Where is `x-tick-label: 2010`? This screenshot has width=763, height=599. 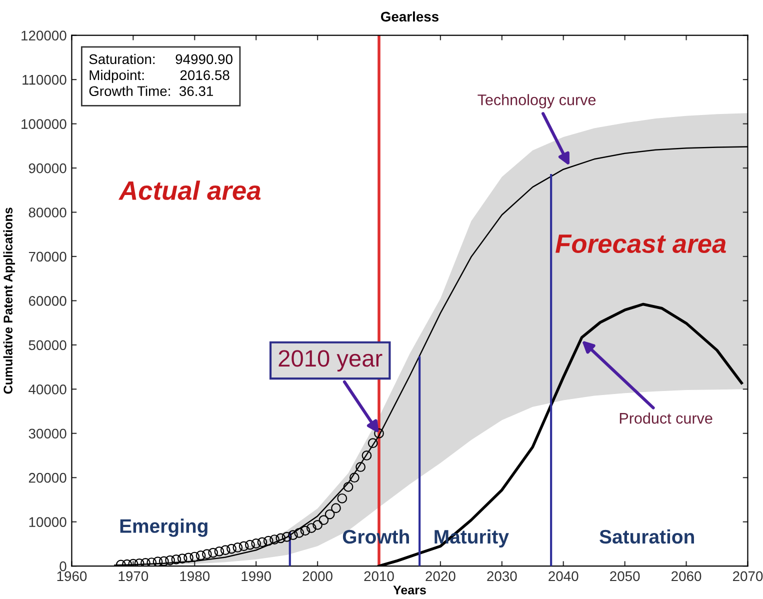 x-tick-label: 2010 is located at coordinates (379, 576).